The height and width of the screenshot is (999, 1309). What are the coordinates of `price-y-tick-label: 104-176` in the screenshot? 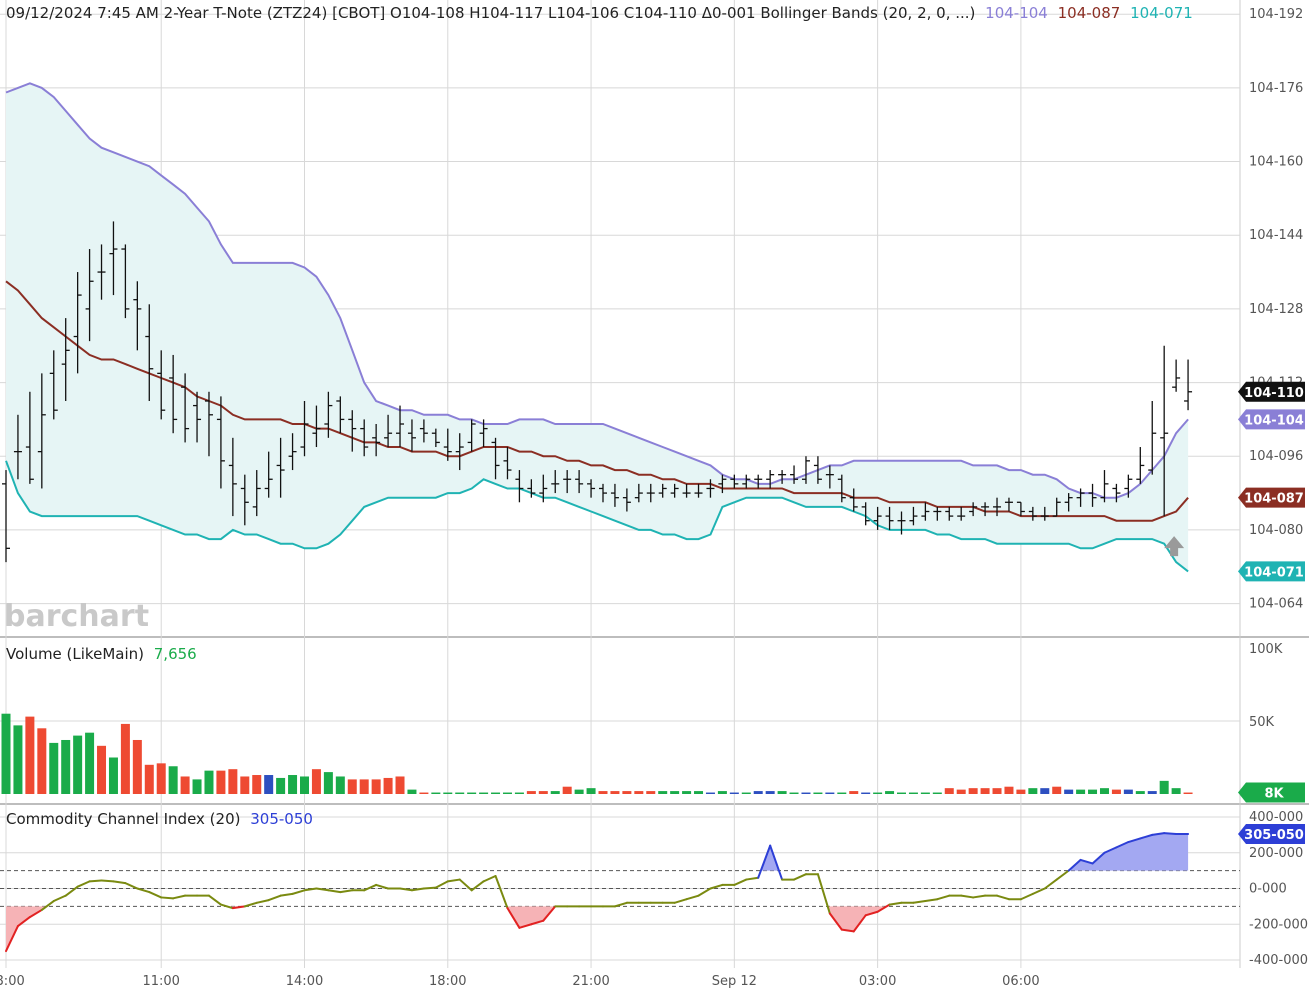 It's located at (1276, 88).